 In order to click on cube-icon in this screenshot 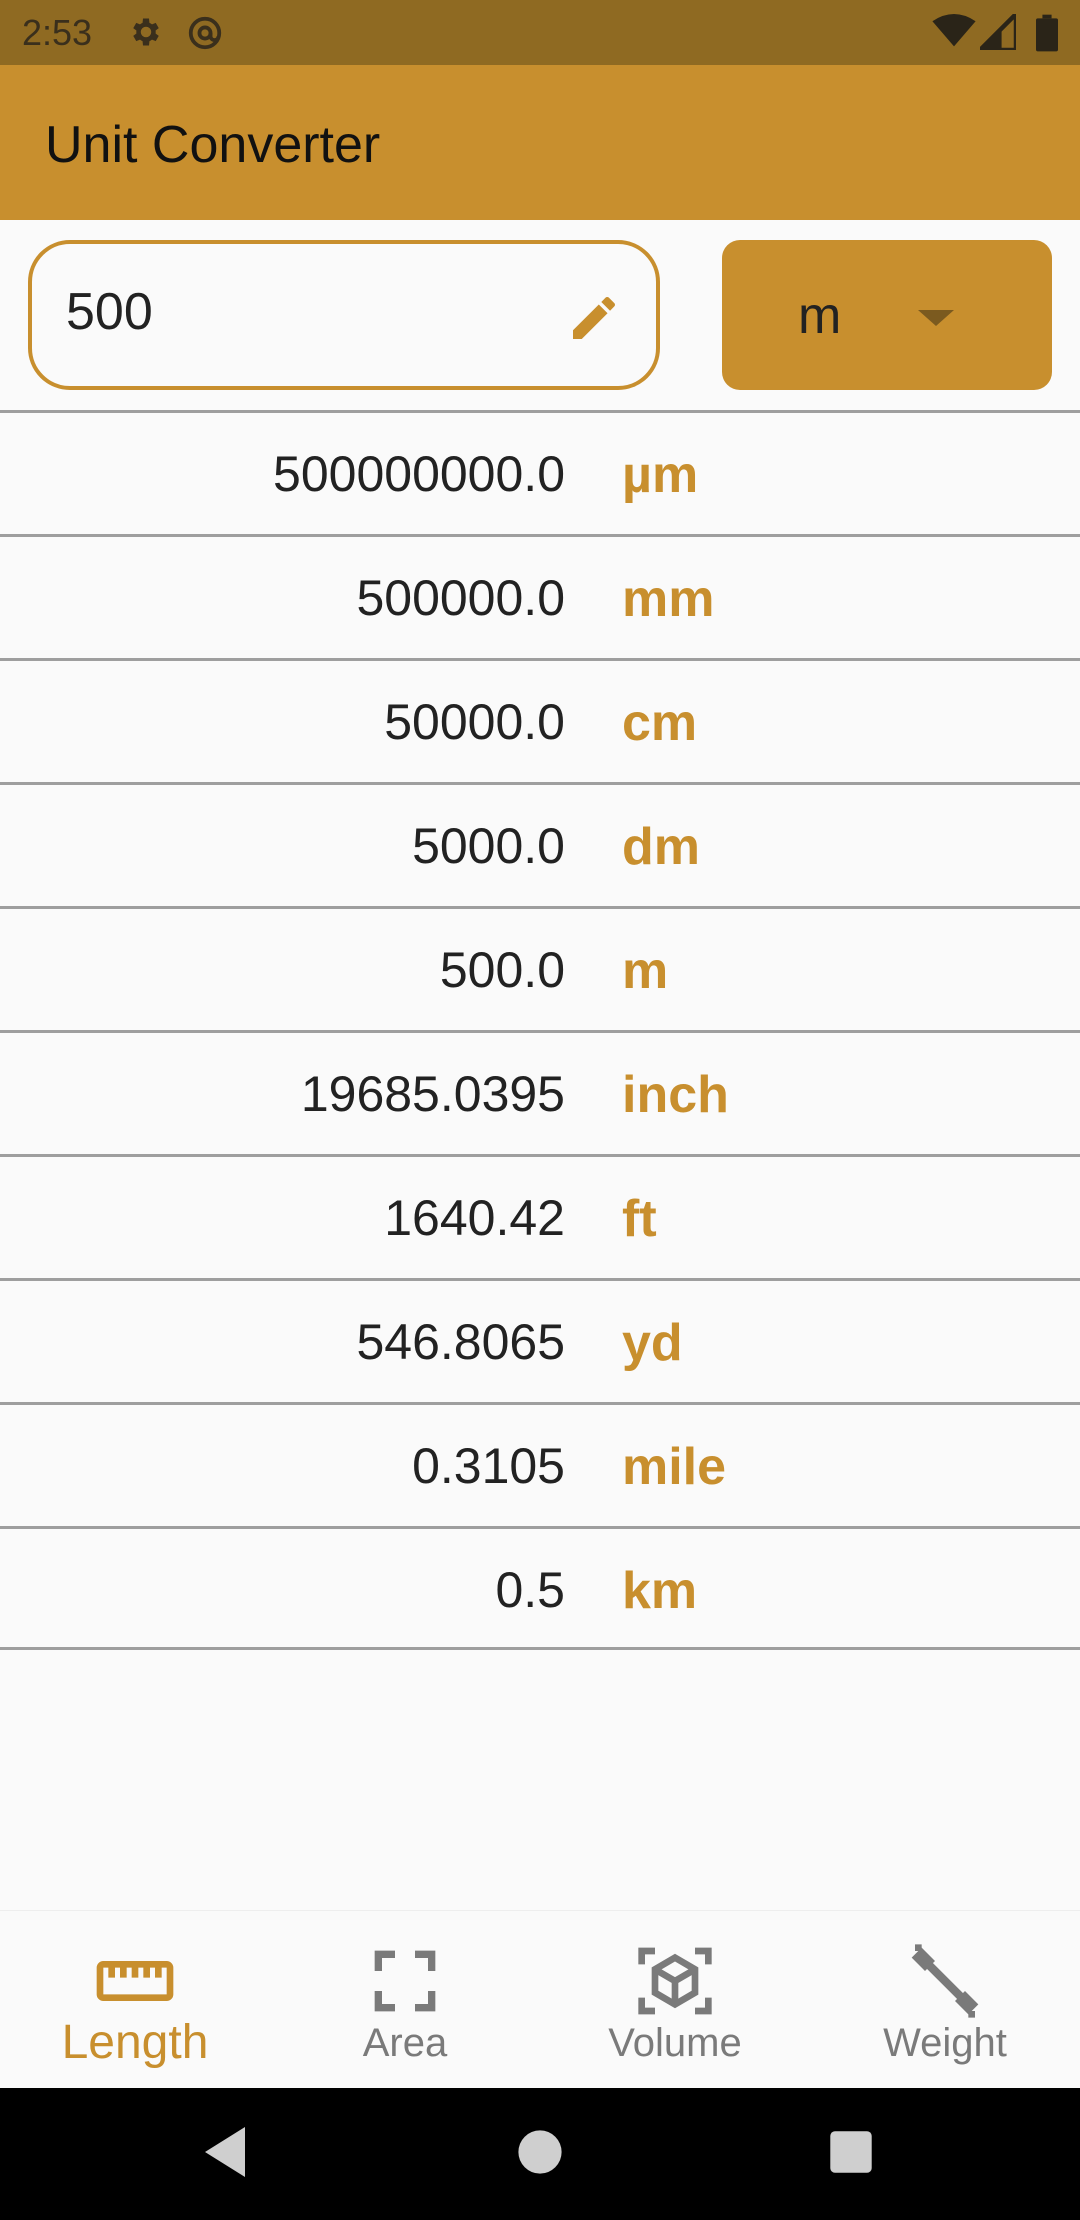, I will do `click(675, 1981)`.